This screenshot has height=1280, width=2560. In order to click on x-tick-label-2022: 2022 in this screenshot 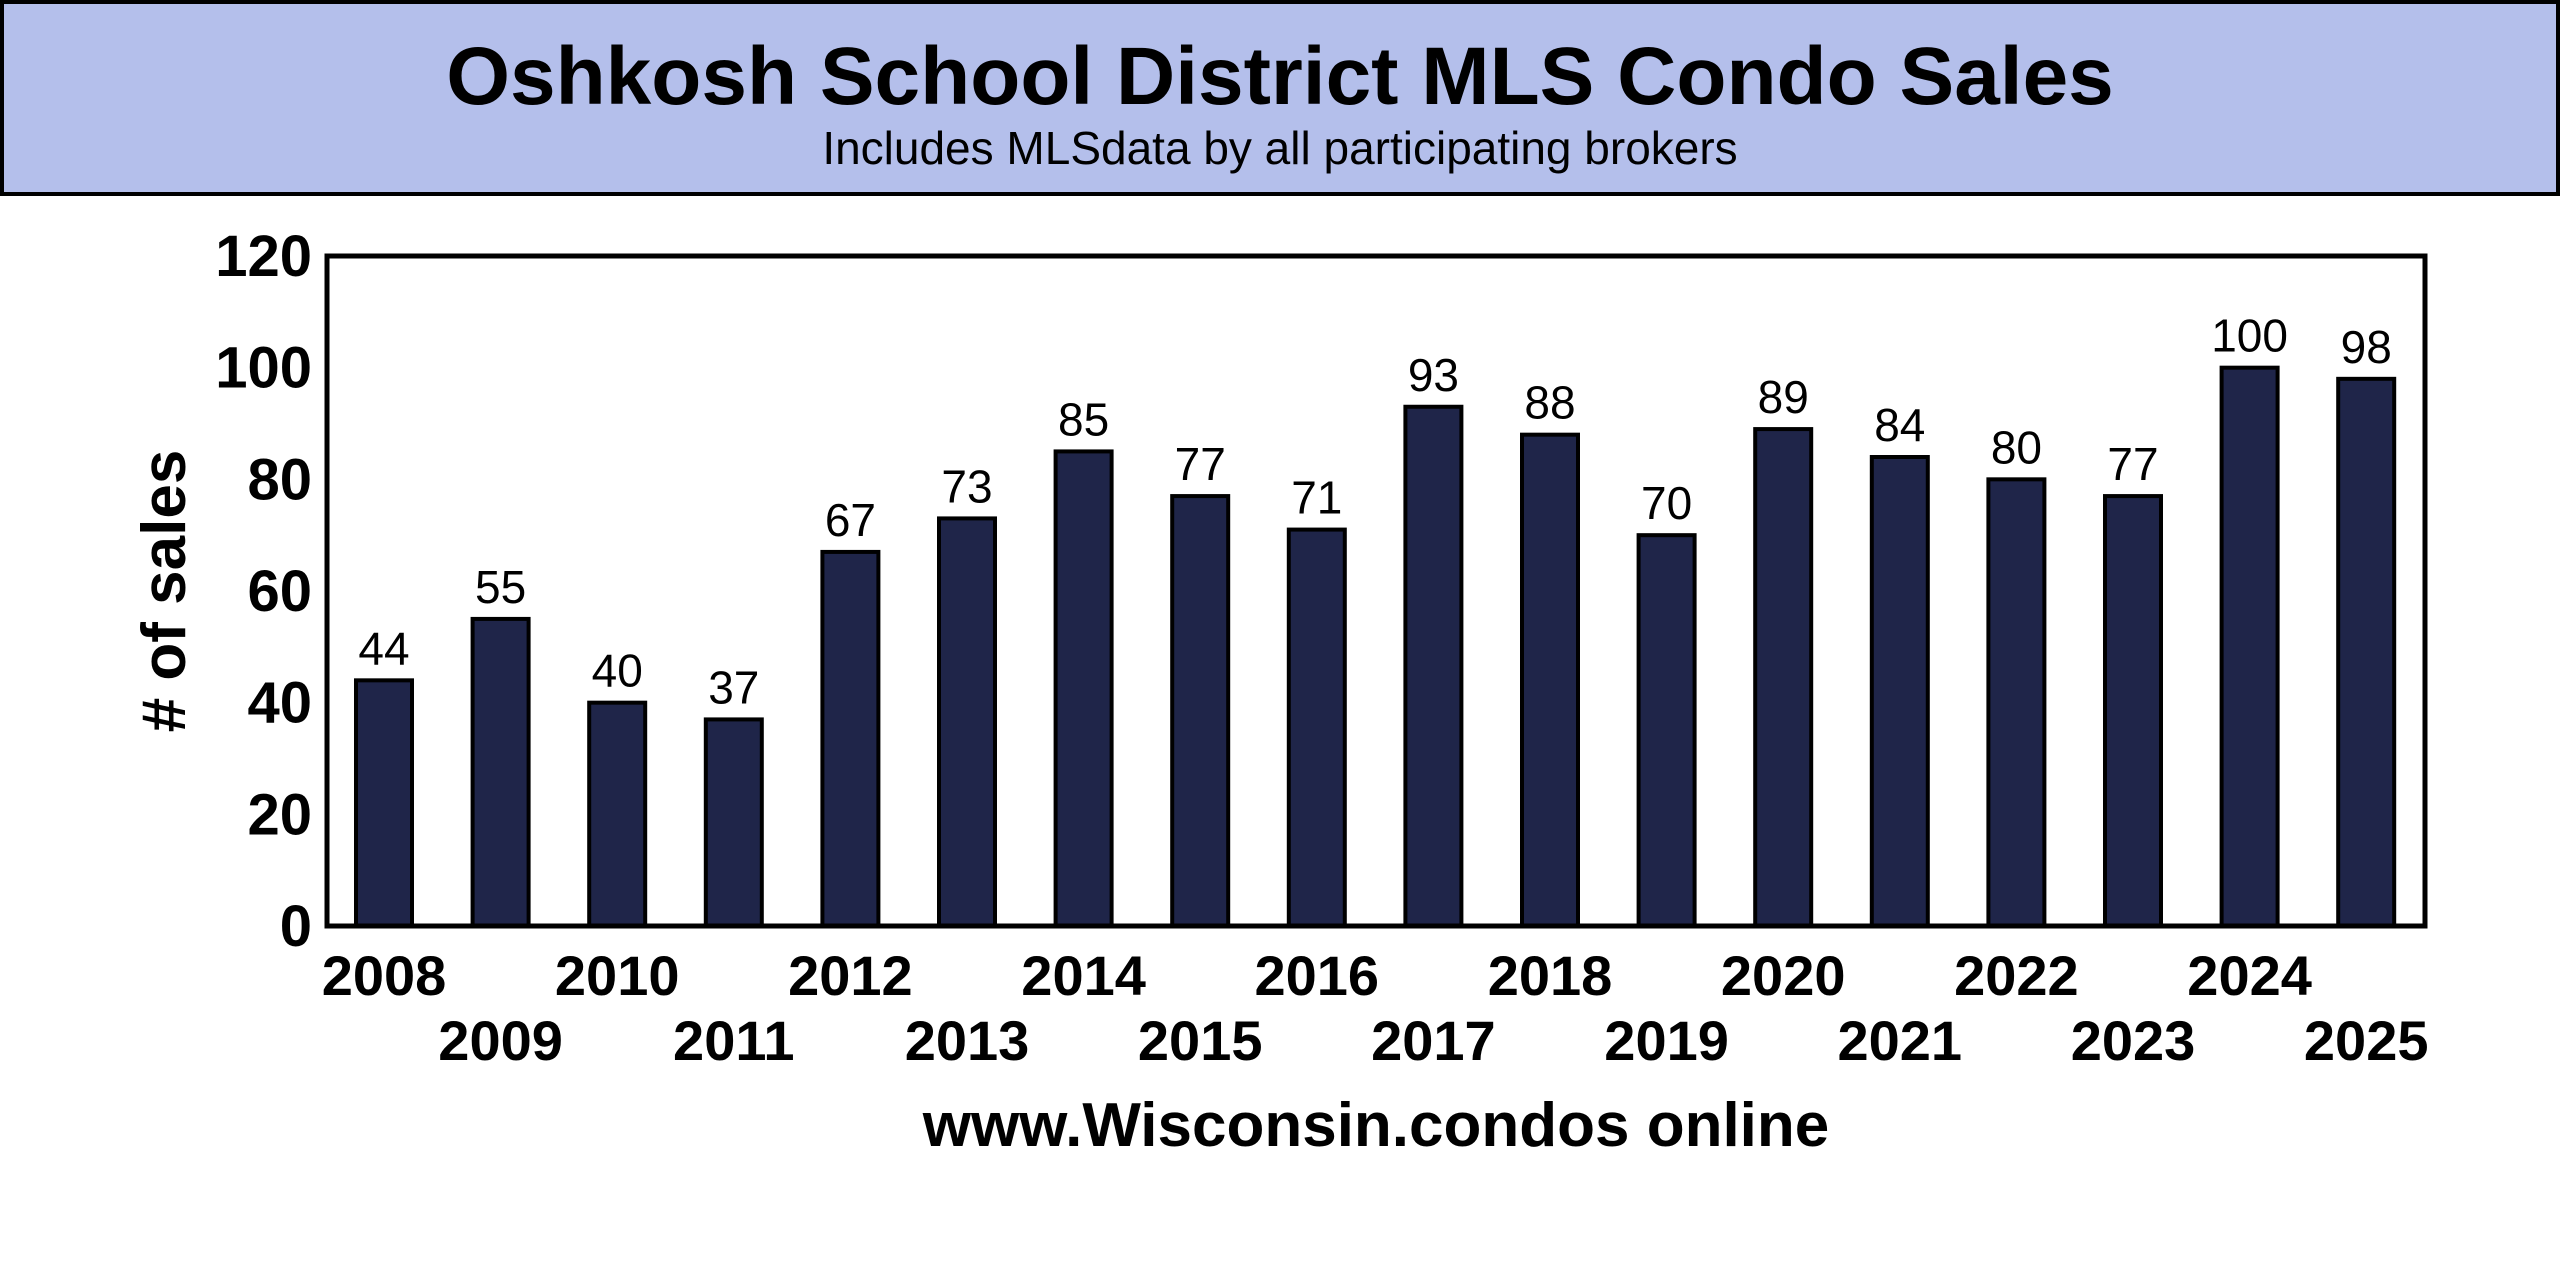, I will do `click(2016, 975)`.